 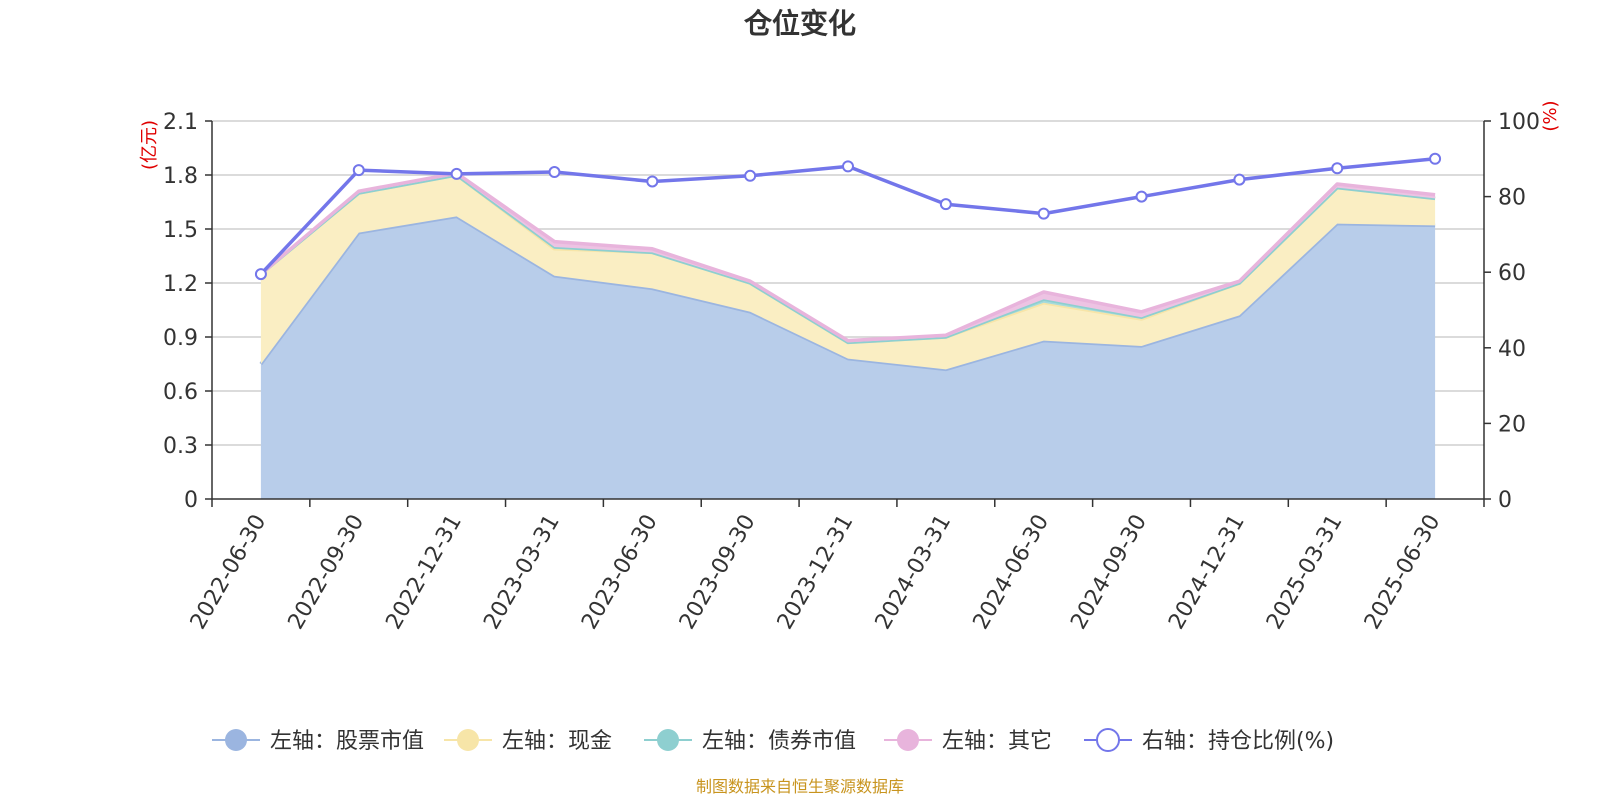 I want to click on legend-item: 左轴：现金, so click(x=528, y=741).